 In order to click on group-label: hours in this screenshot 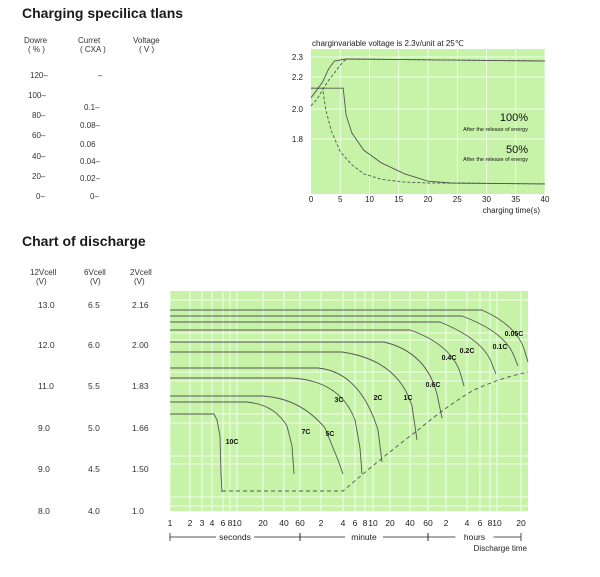, I will do `click(474, 537)`.